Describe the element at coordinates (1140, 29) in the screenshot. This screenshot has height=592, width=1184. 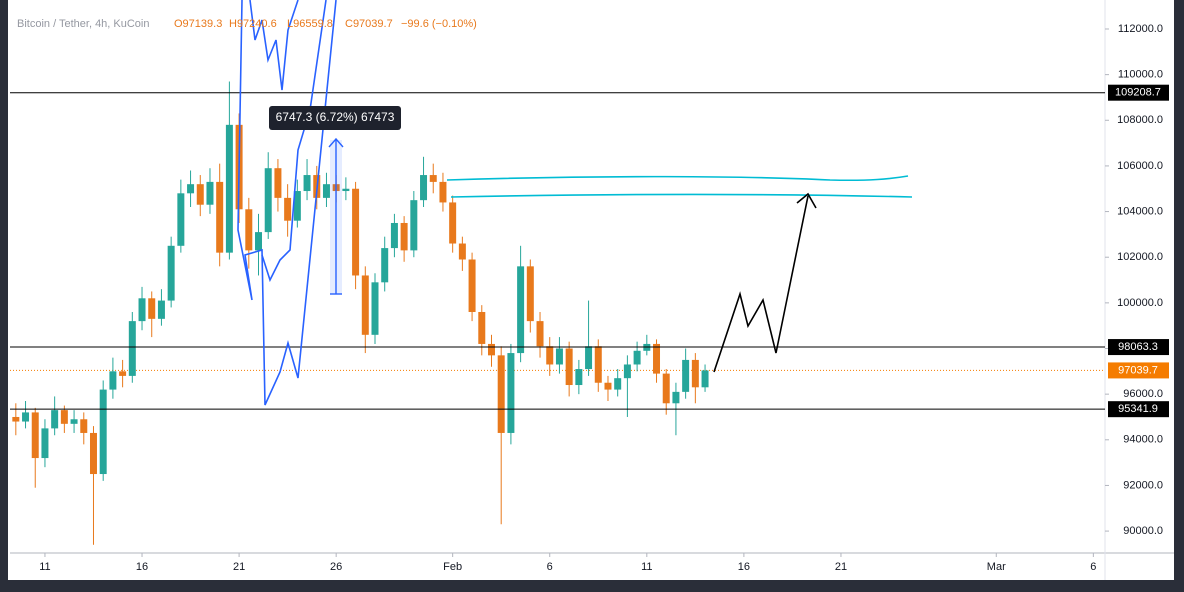
I see `y-tick-label: 112000.0` at that location.